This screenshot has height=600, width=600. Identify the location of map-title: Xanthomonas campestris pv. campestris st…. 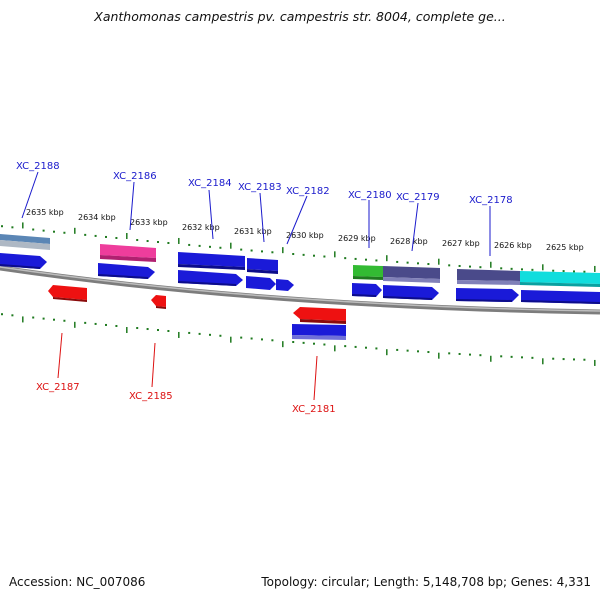
(300, 16).